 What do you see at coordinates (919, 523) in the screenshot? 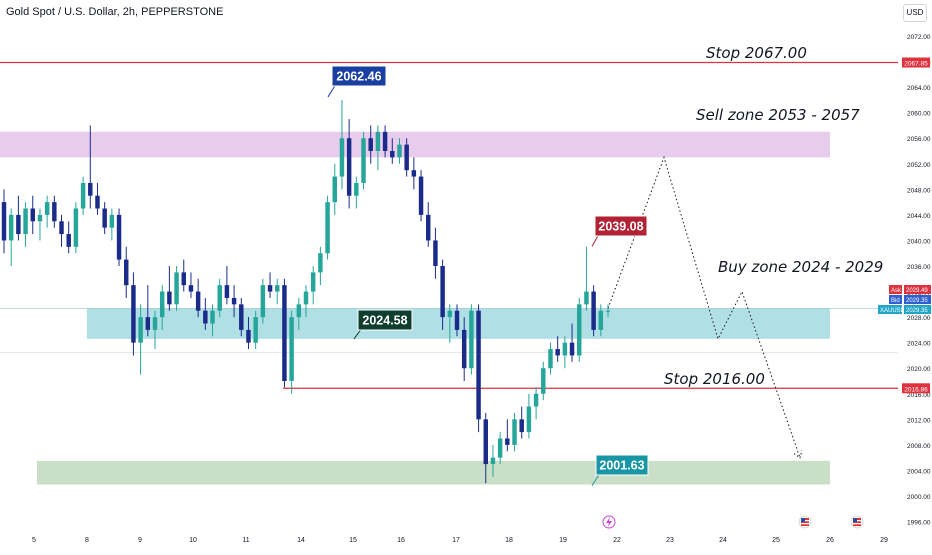
I see `y-tick-label: 1996.00` at bounding box center [919, 523].